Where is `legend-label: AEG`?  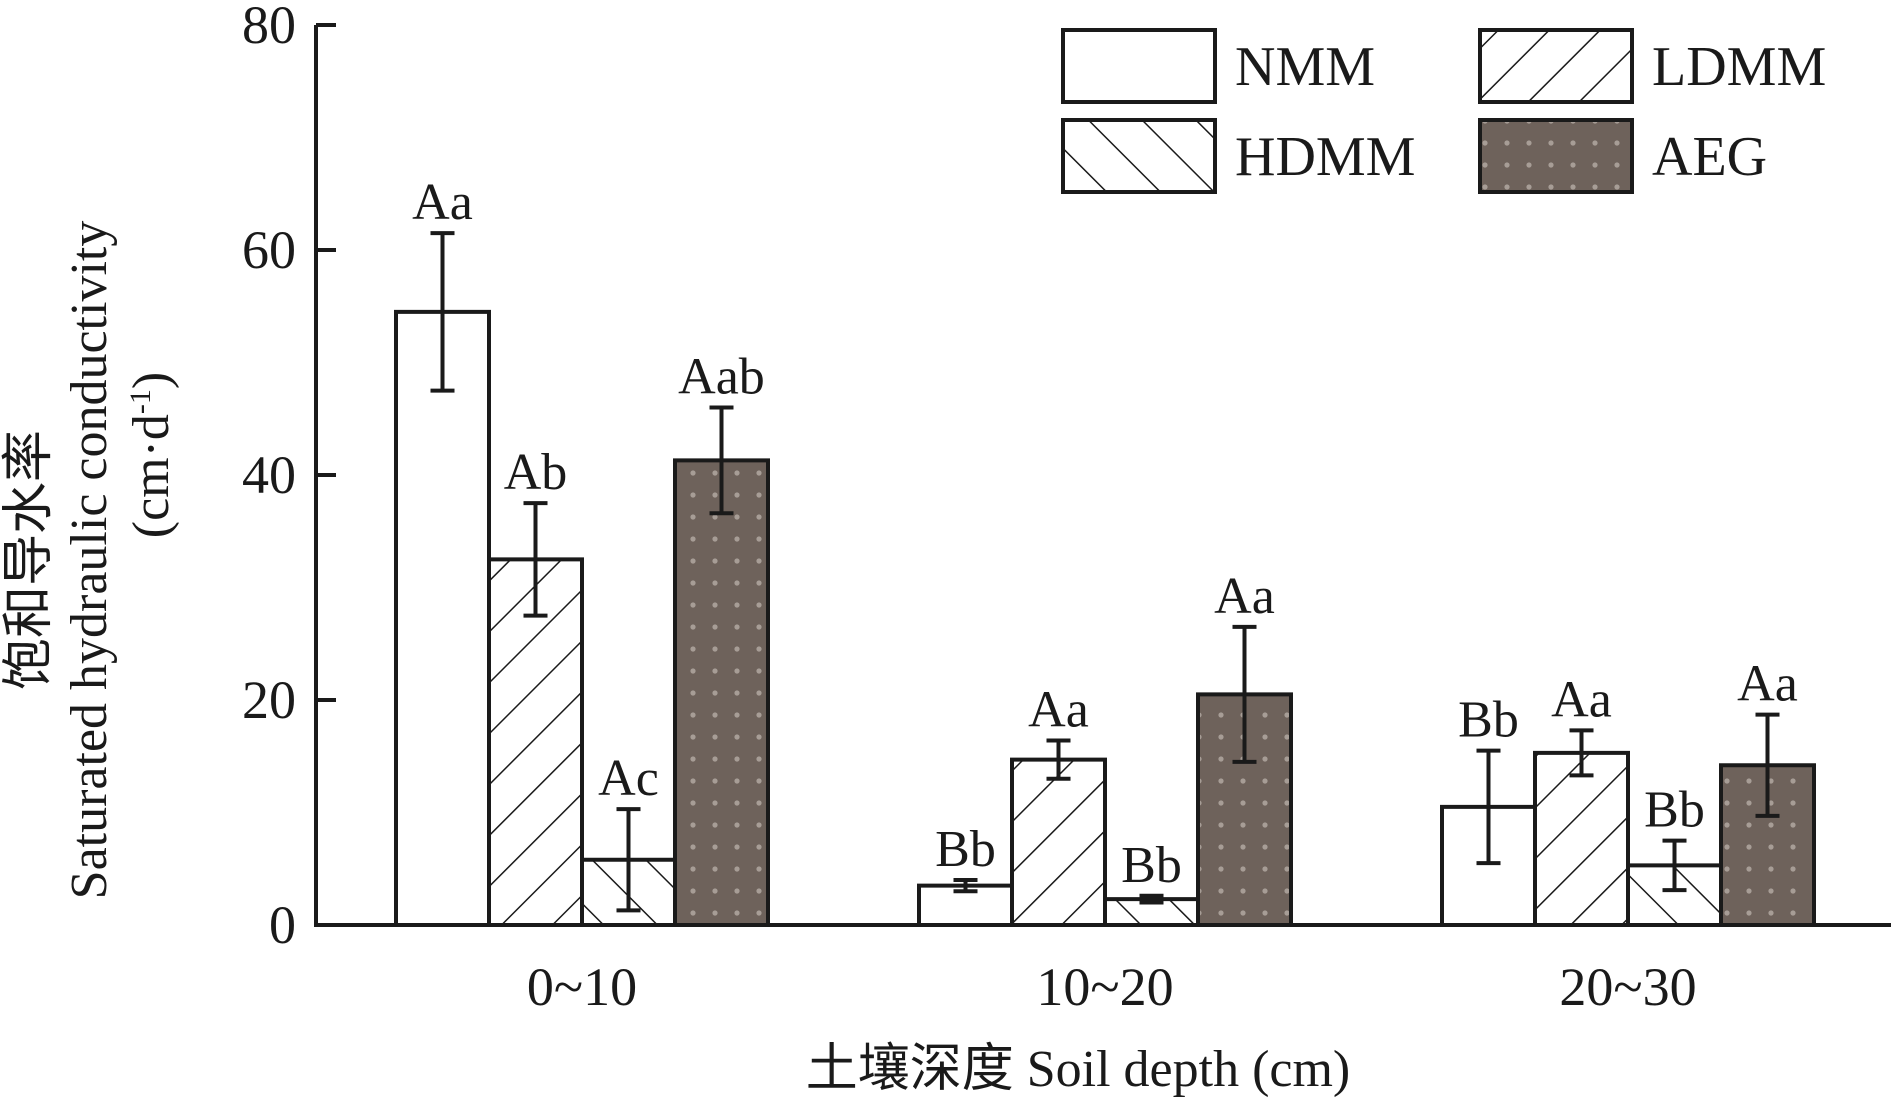 legend-label: AEG is located at coordinates (1709, 157).